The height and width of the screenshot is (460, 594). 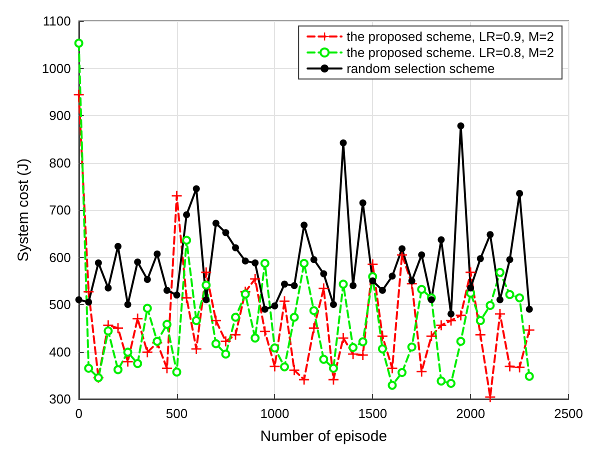 What do you see at coordinates (60, 352) in the screenshot?
I see `y-tick-label: 400` at bounding box center [60, 352].